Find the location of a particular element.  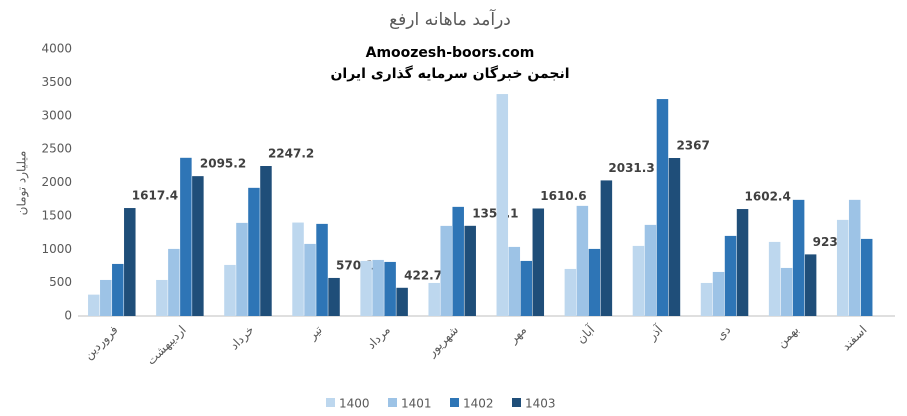

data-label: 422.7 is located at coordinates (423, 275).